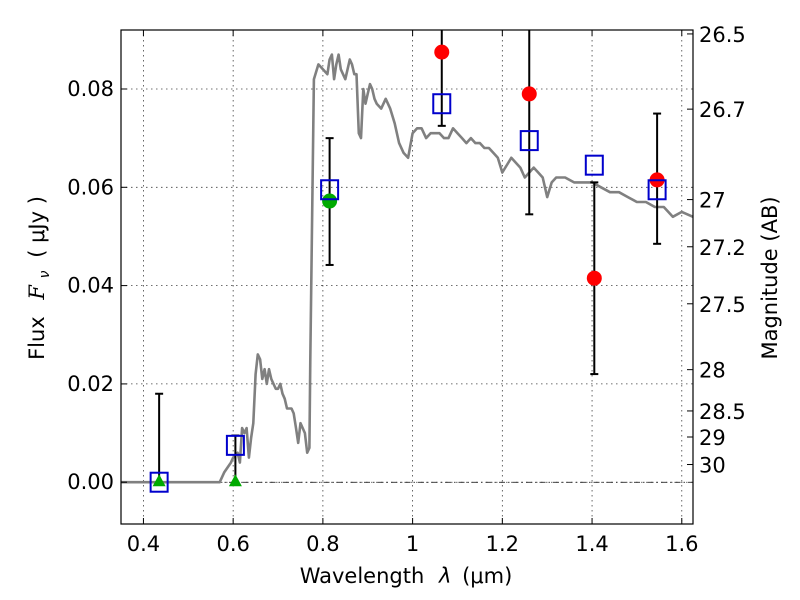  What do you see at coordinates (770, 277) in the screenshot?
I see `y2-axis-label: Magnitude (AB)` at bounding box center [770, 277].